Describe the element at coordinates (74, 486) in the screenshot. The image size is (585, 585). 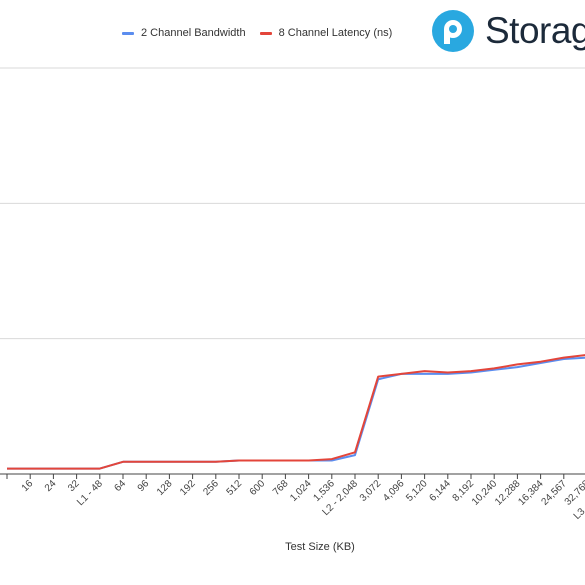
I see `x-tick-label: 32` at that location.